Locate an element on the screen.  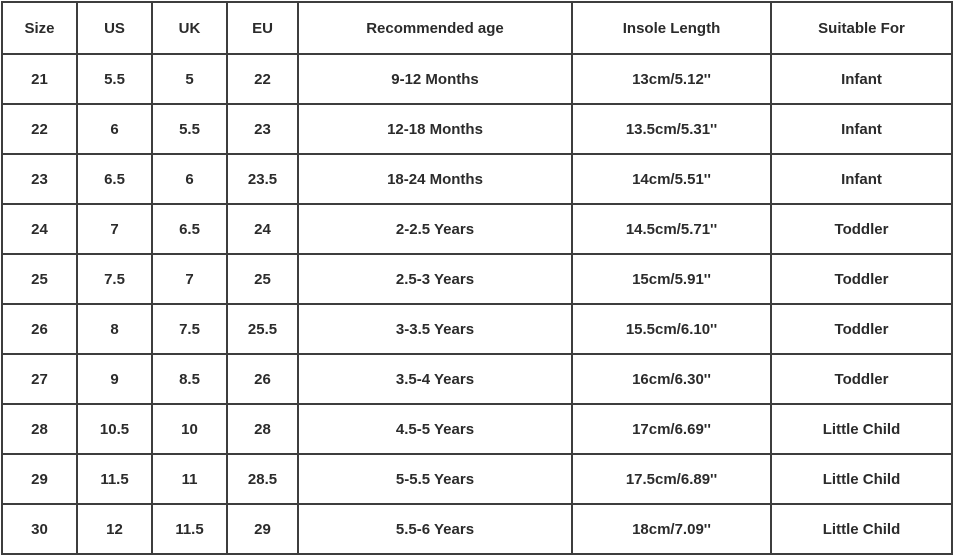
table-row: 24 7 6.5 24 2-2.5 Years 14.5cm/5.71'' Toddler is located at coordinates (477, 229).